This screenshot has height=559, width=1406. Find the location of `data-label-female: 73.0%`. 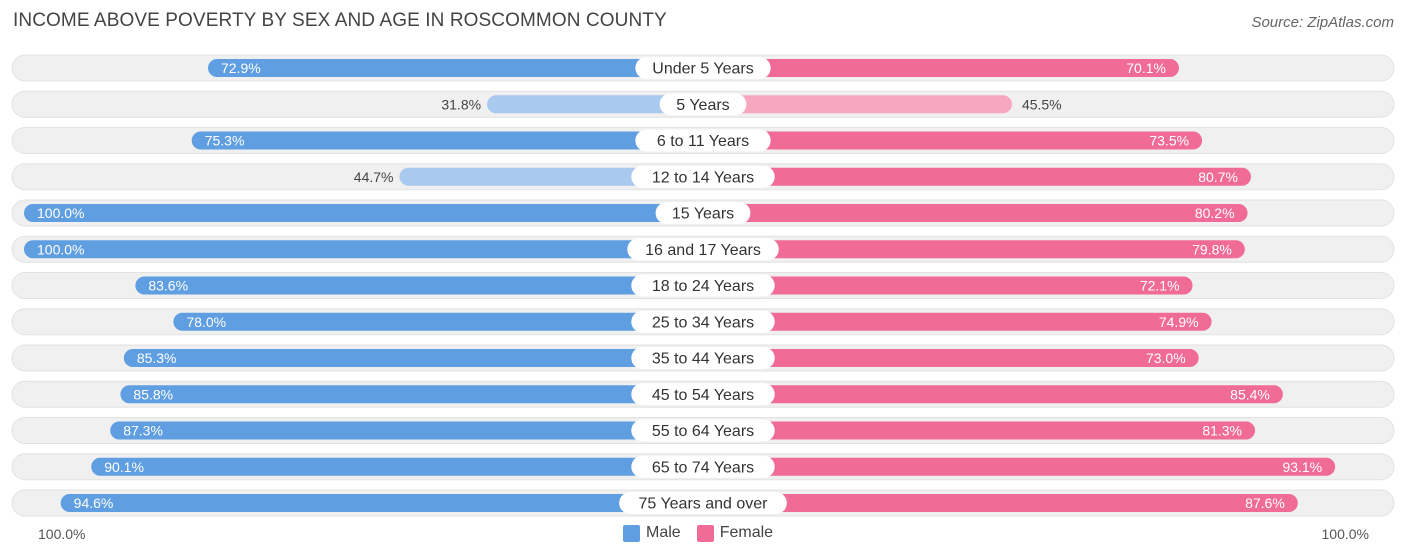

data-label-female: 73.0% is located at coordinates (1166, 358).